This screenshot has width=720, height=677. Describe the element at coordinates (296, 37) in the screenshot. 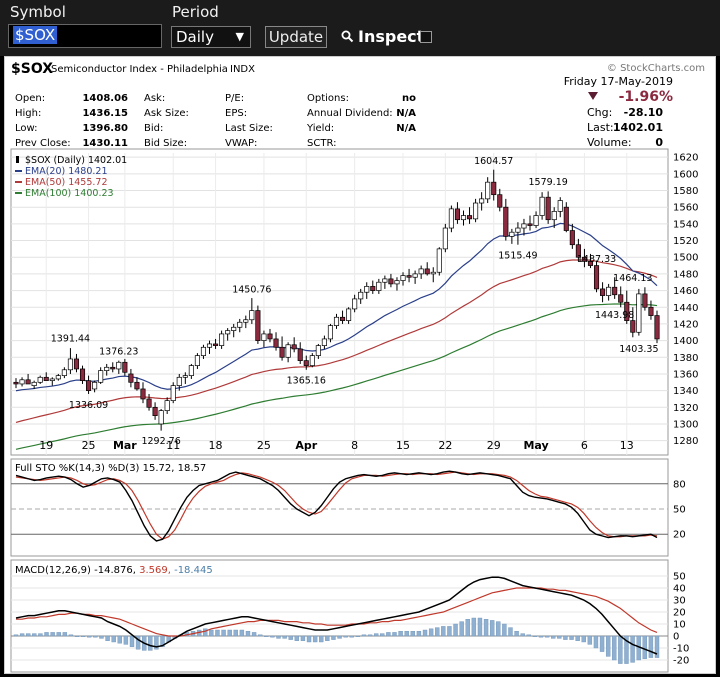

I see `update-button: Update` at that location.